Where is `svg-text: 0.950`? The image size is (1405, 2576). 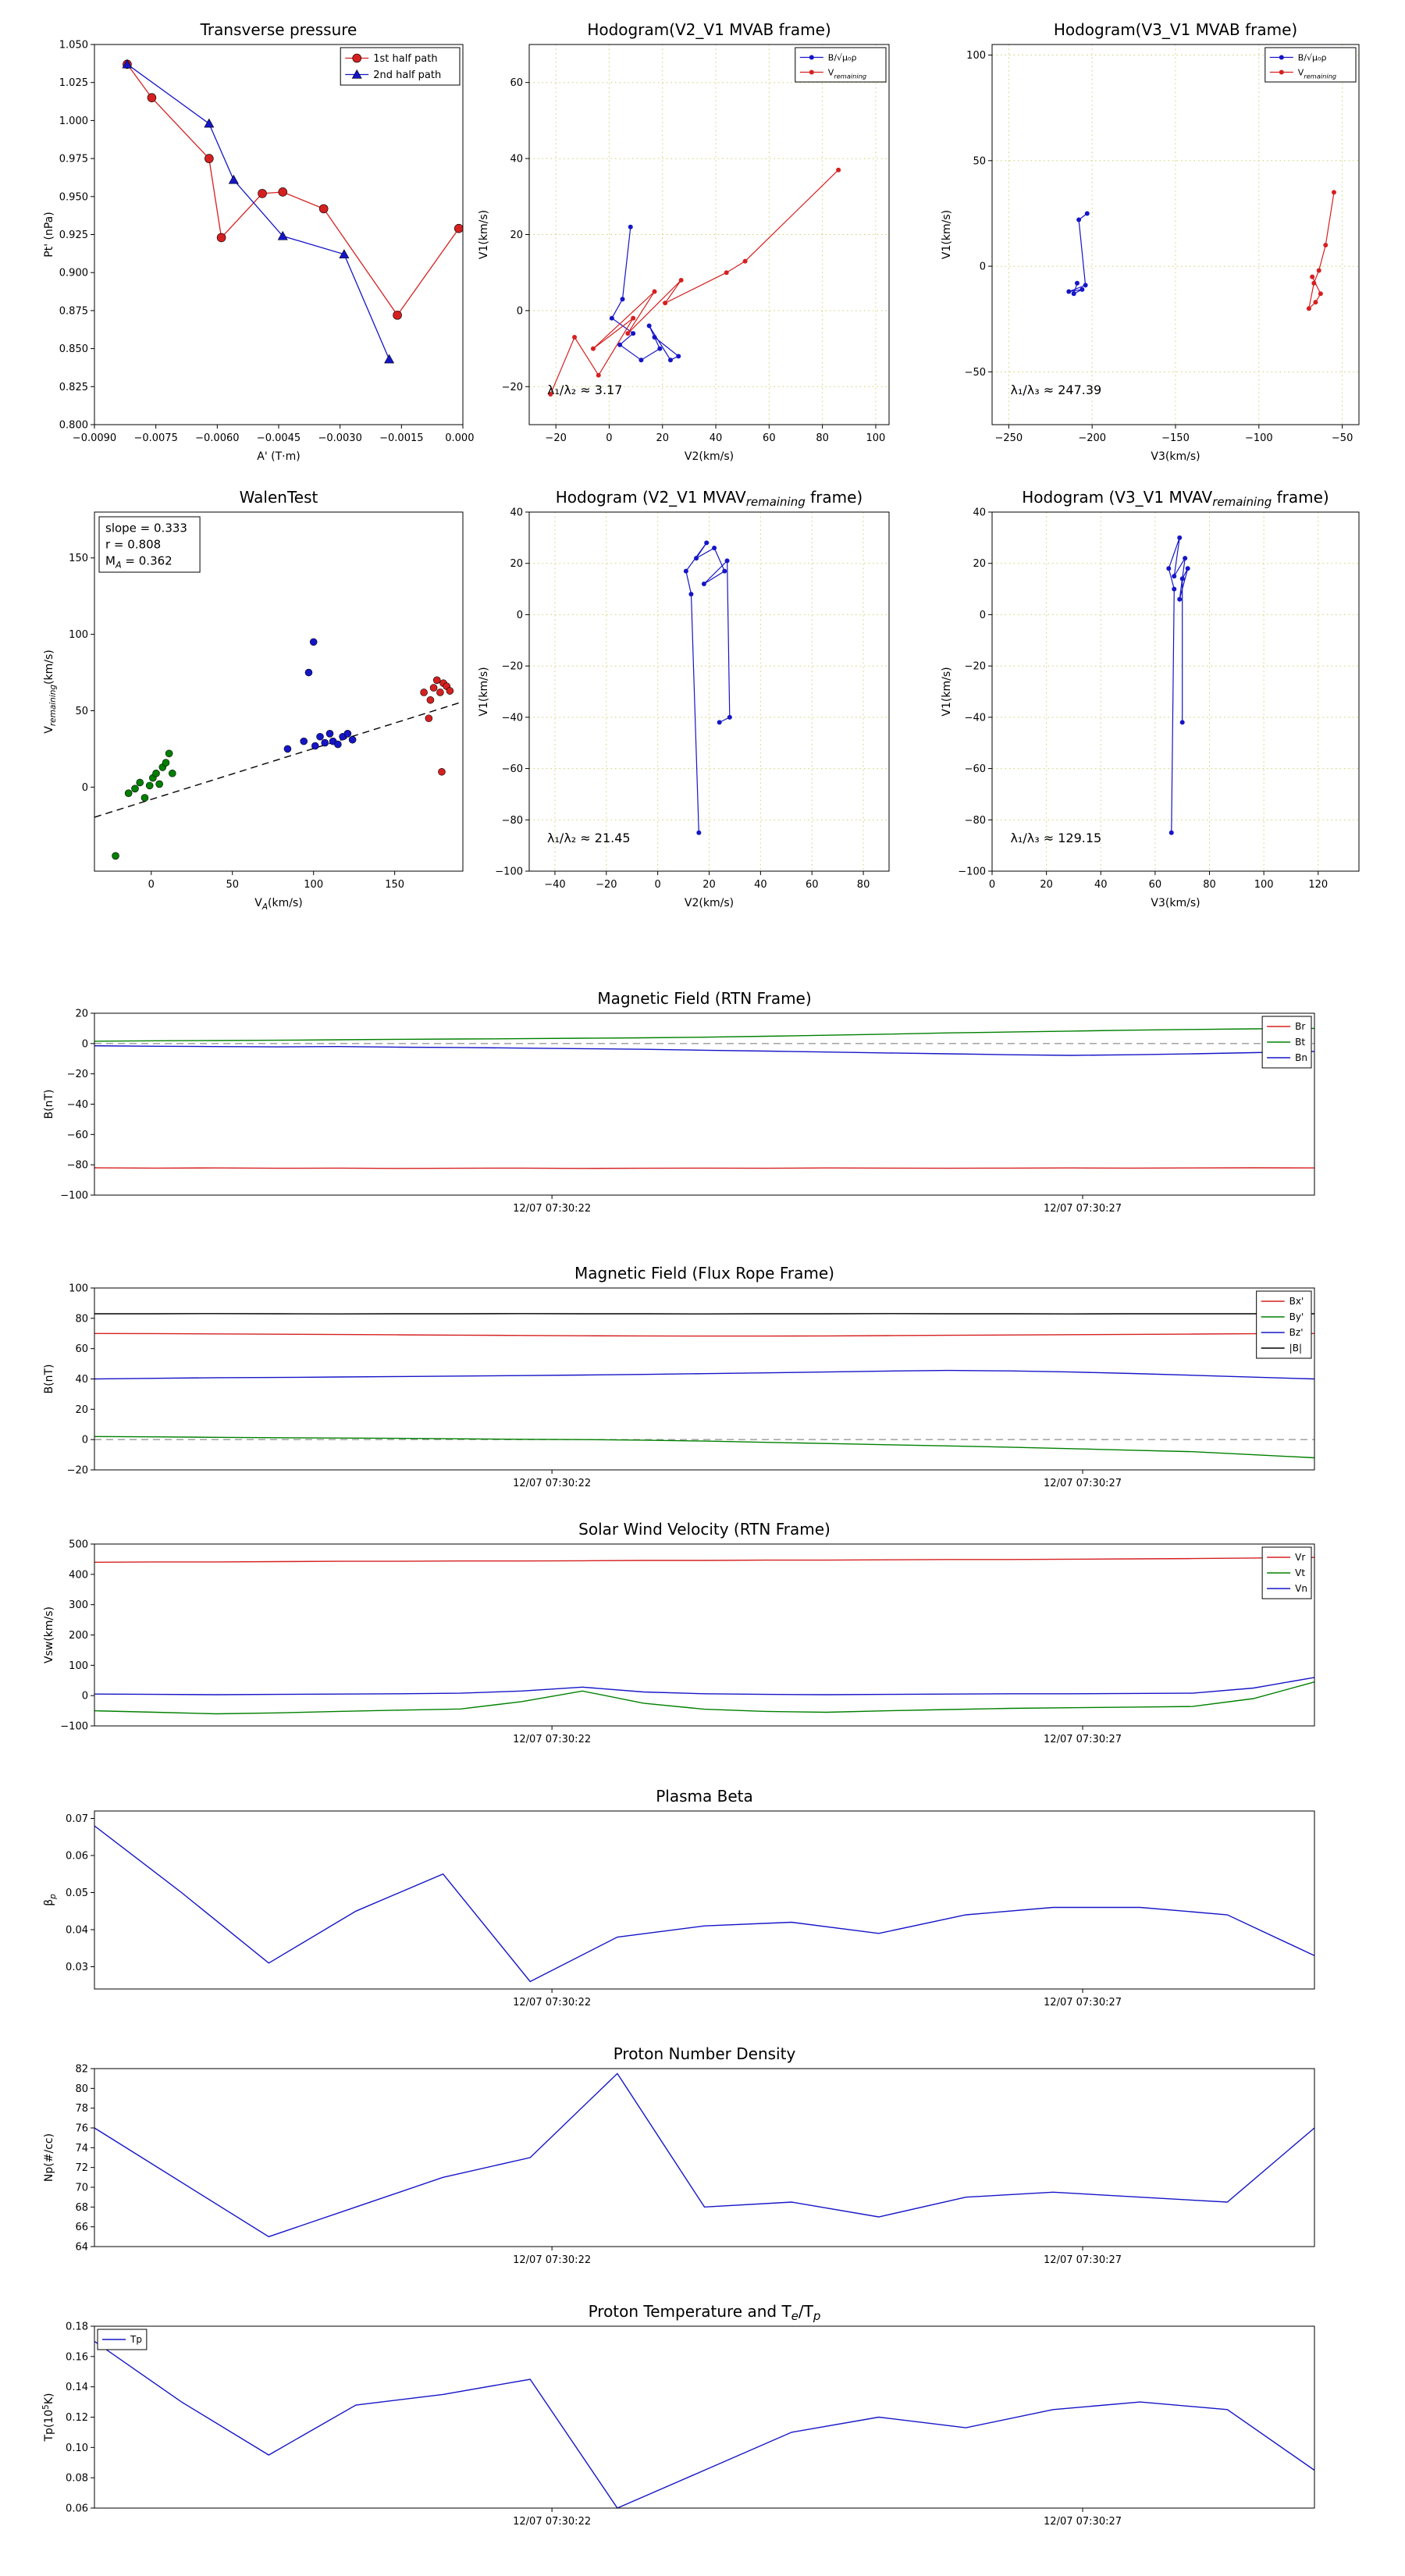
svg-text: 0.950 is located at coordinates (73, 197).